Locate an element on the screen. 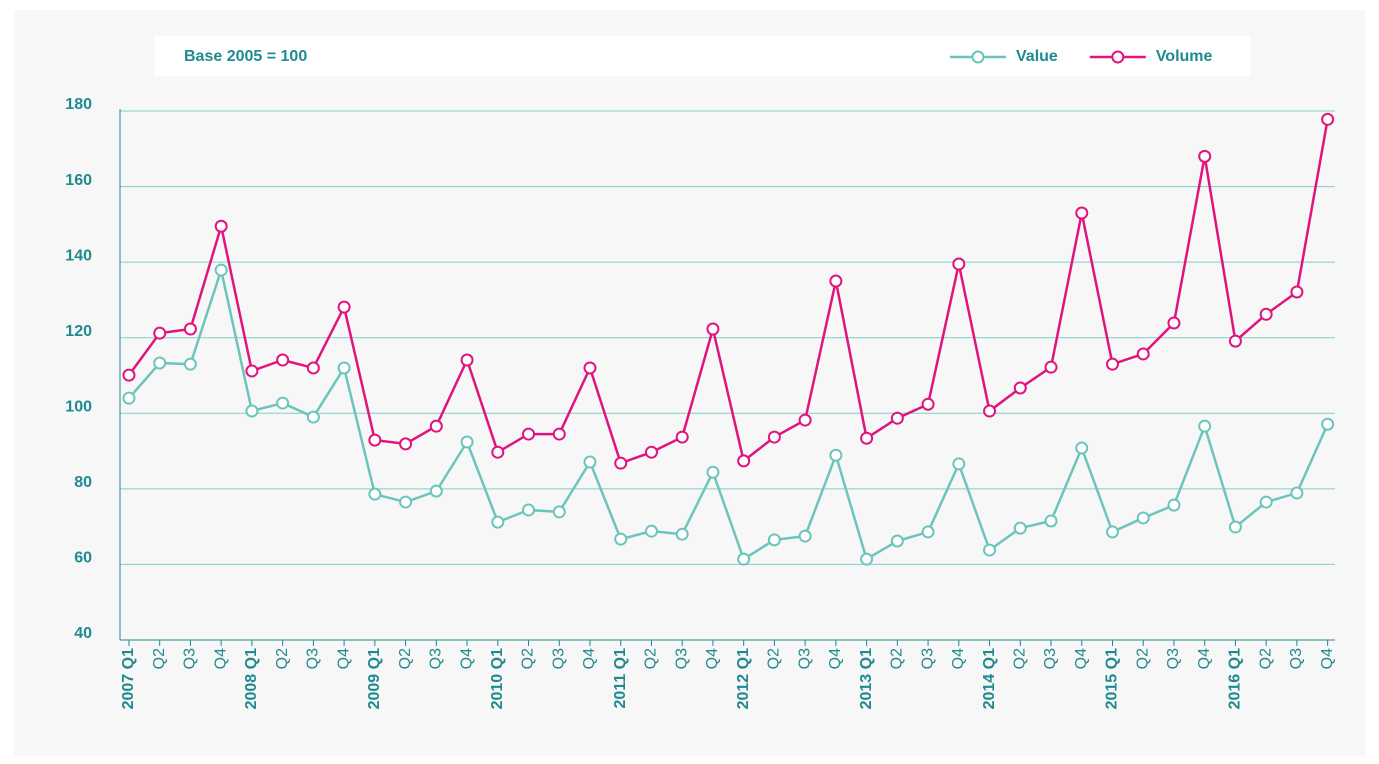 The width and height of the screenshot is (1379, 764). y-tick-label: 160 is located at coordinates (78, 180).